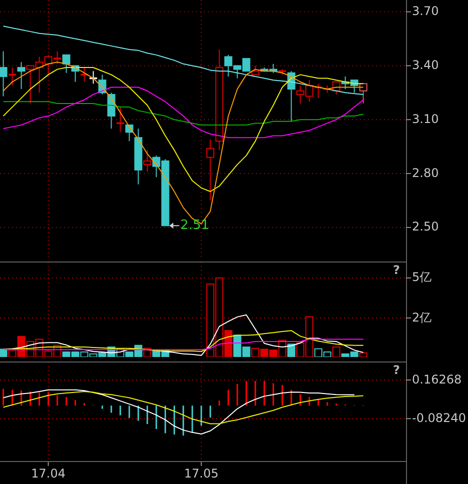  Describe the element at coordinates (201, 473) in the screenshot. I see `x-tick-label: 17.05` at that location.